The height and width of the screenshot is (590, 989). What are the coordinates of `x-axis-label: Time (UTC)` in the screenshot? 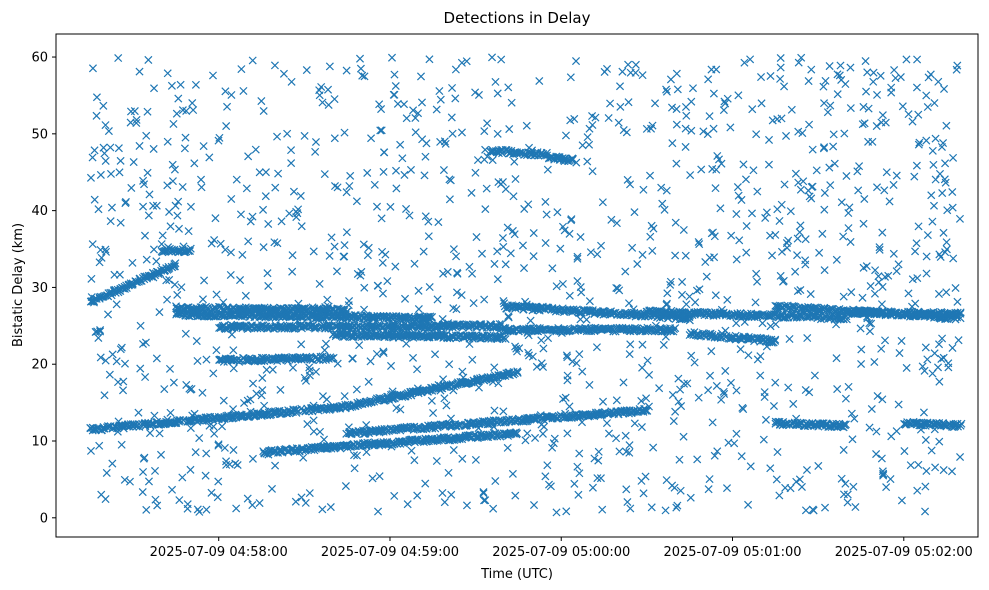 It's located at (516, 574).